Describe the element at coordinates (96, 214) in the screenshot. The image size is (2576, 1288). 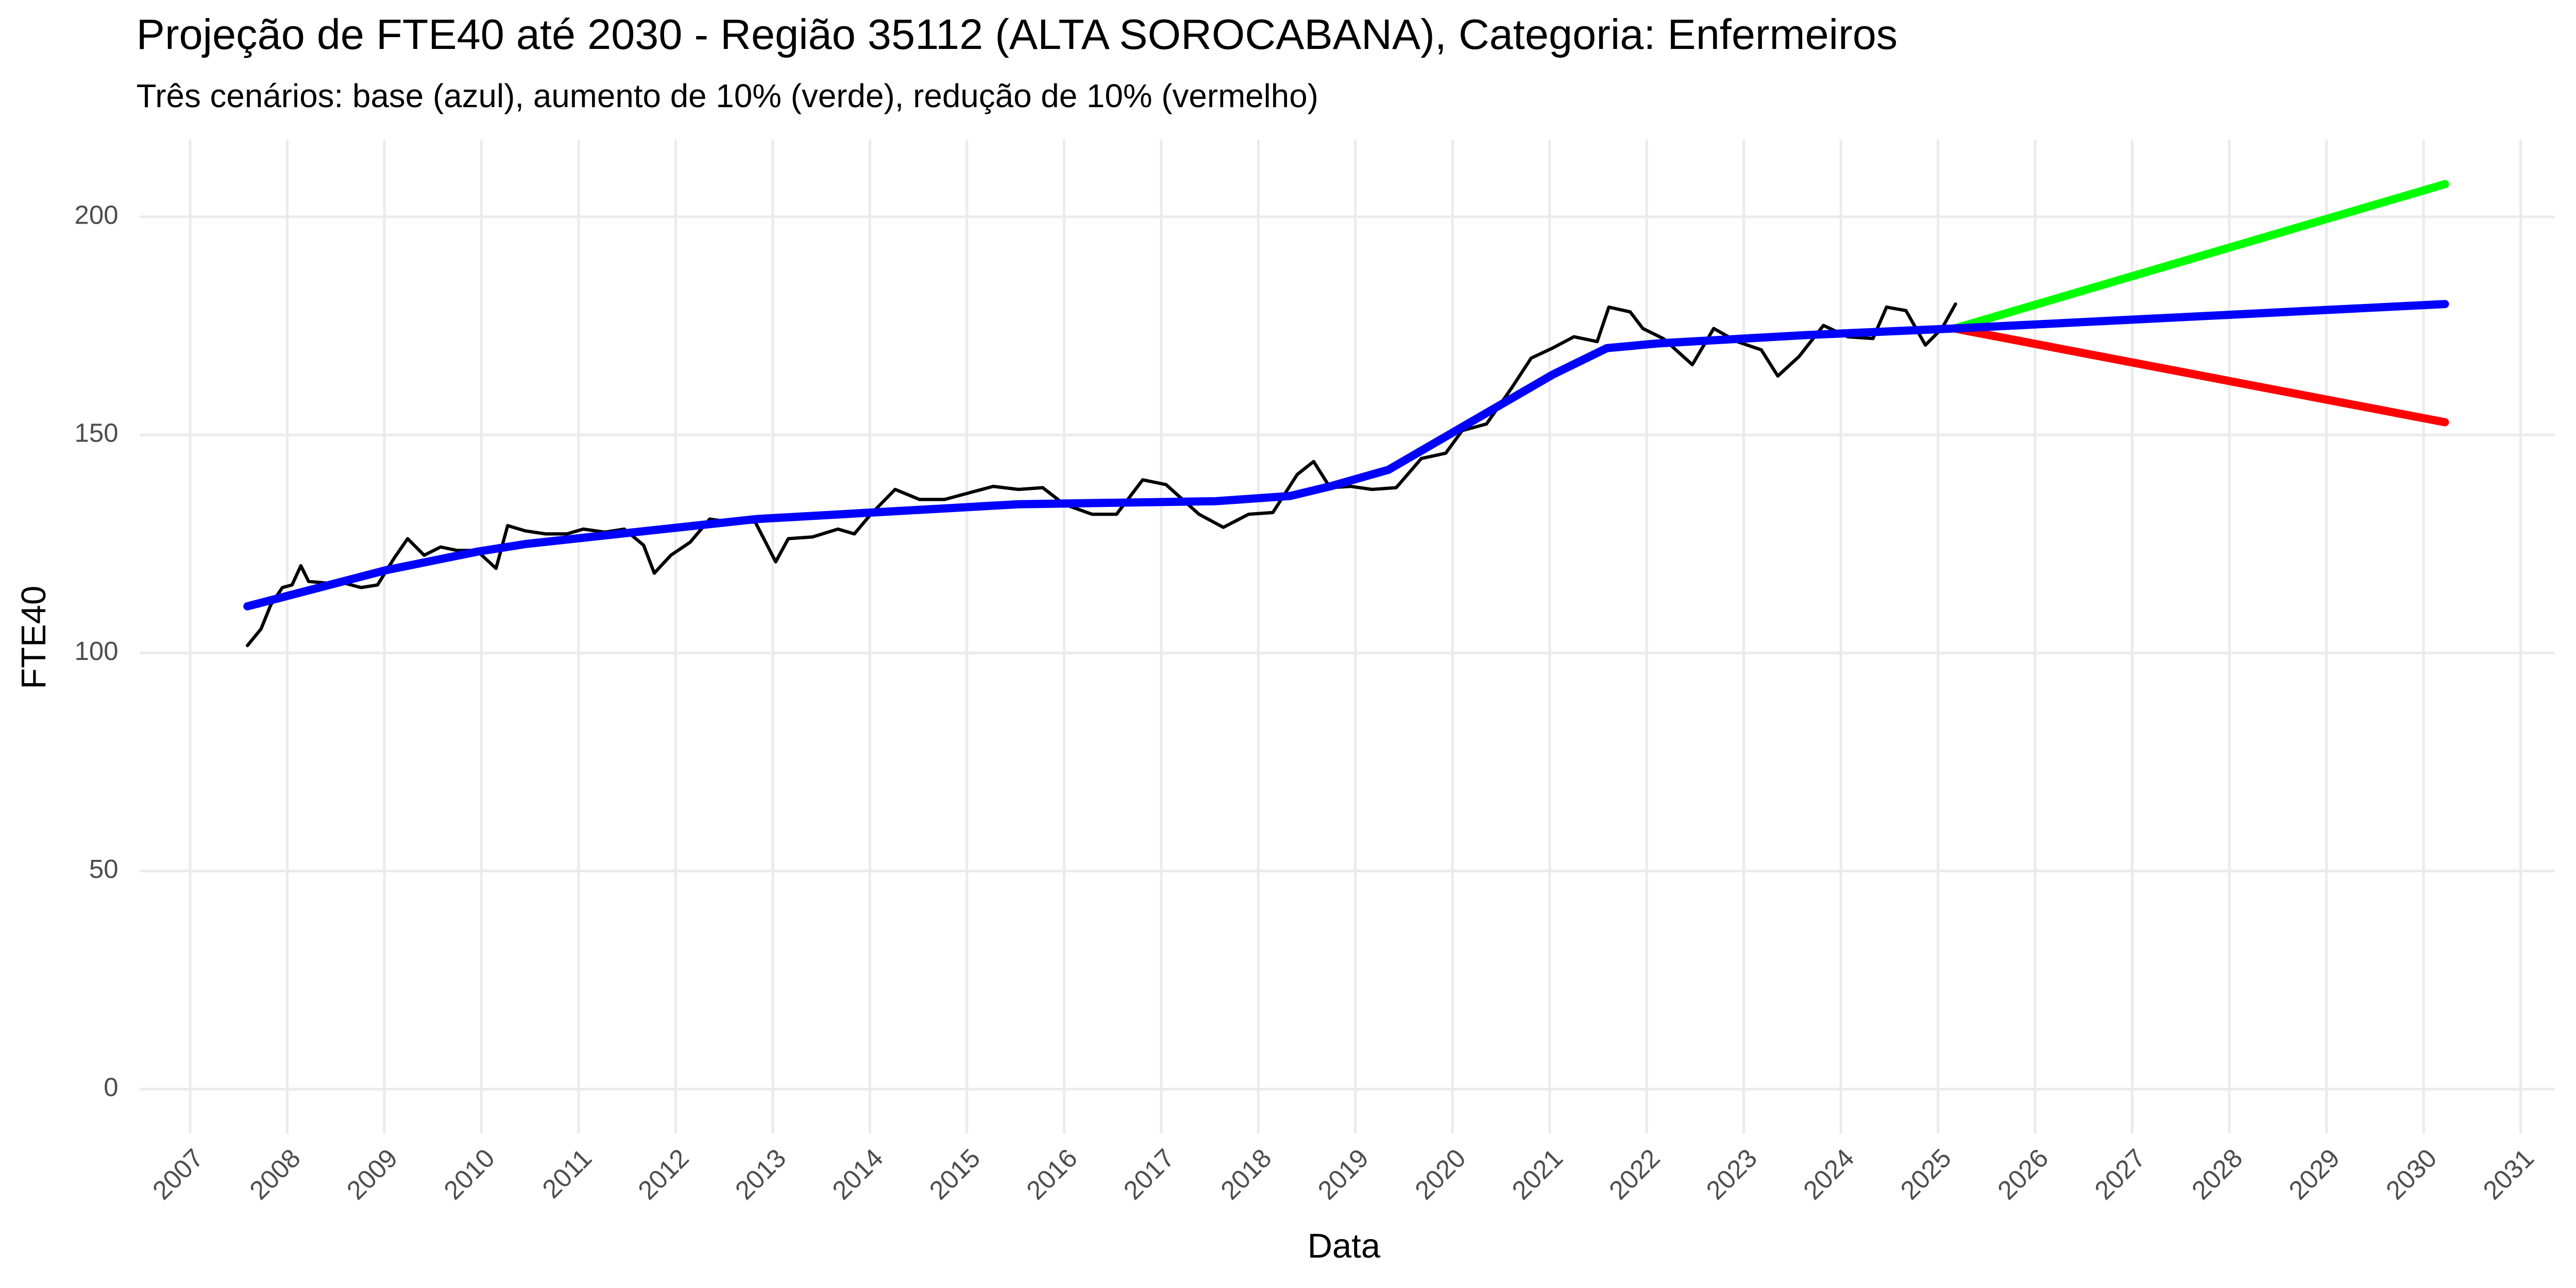
I see `y-tick-label: 200` at that location.